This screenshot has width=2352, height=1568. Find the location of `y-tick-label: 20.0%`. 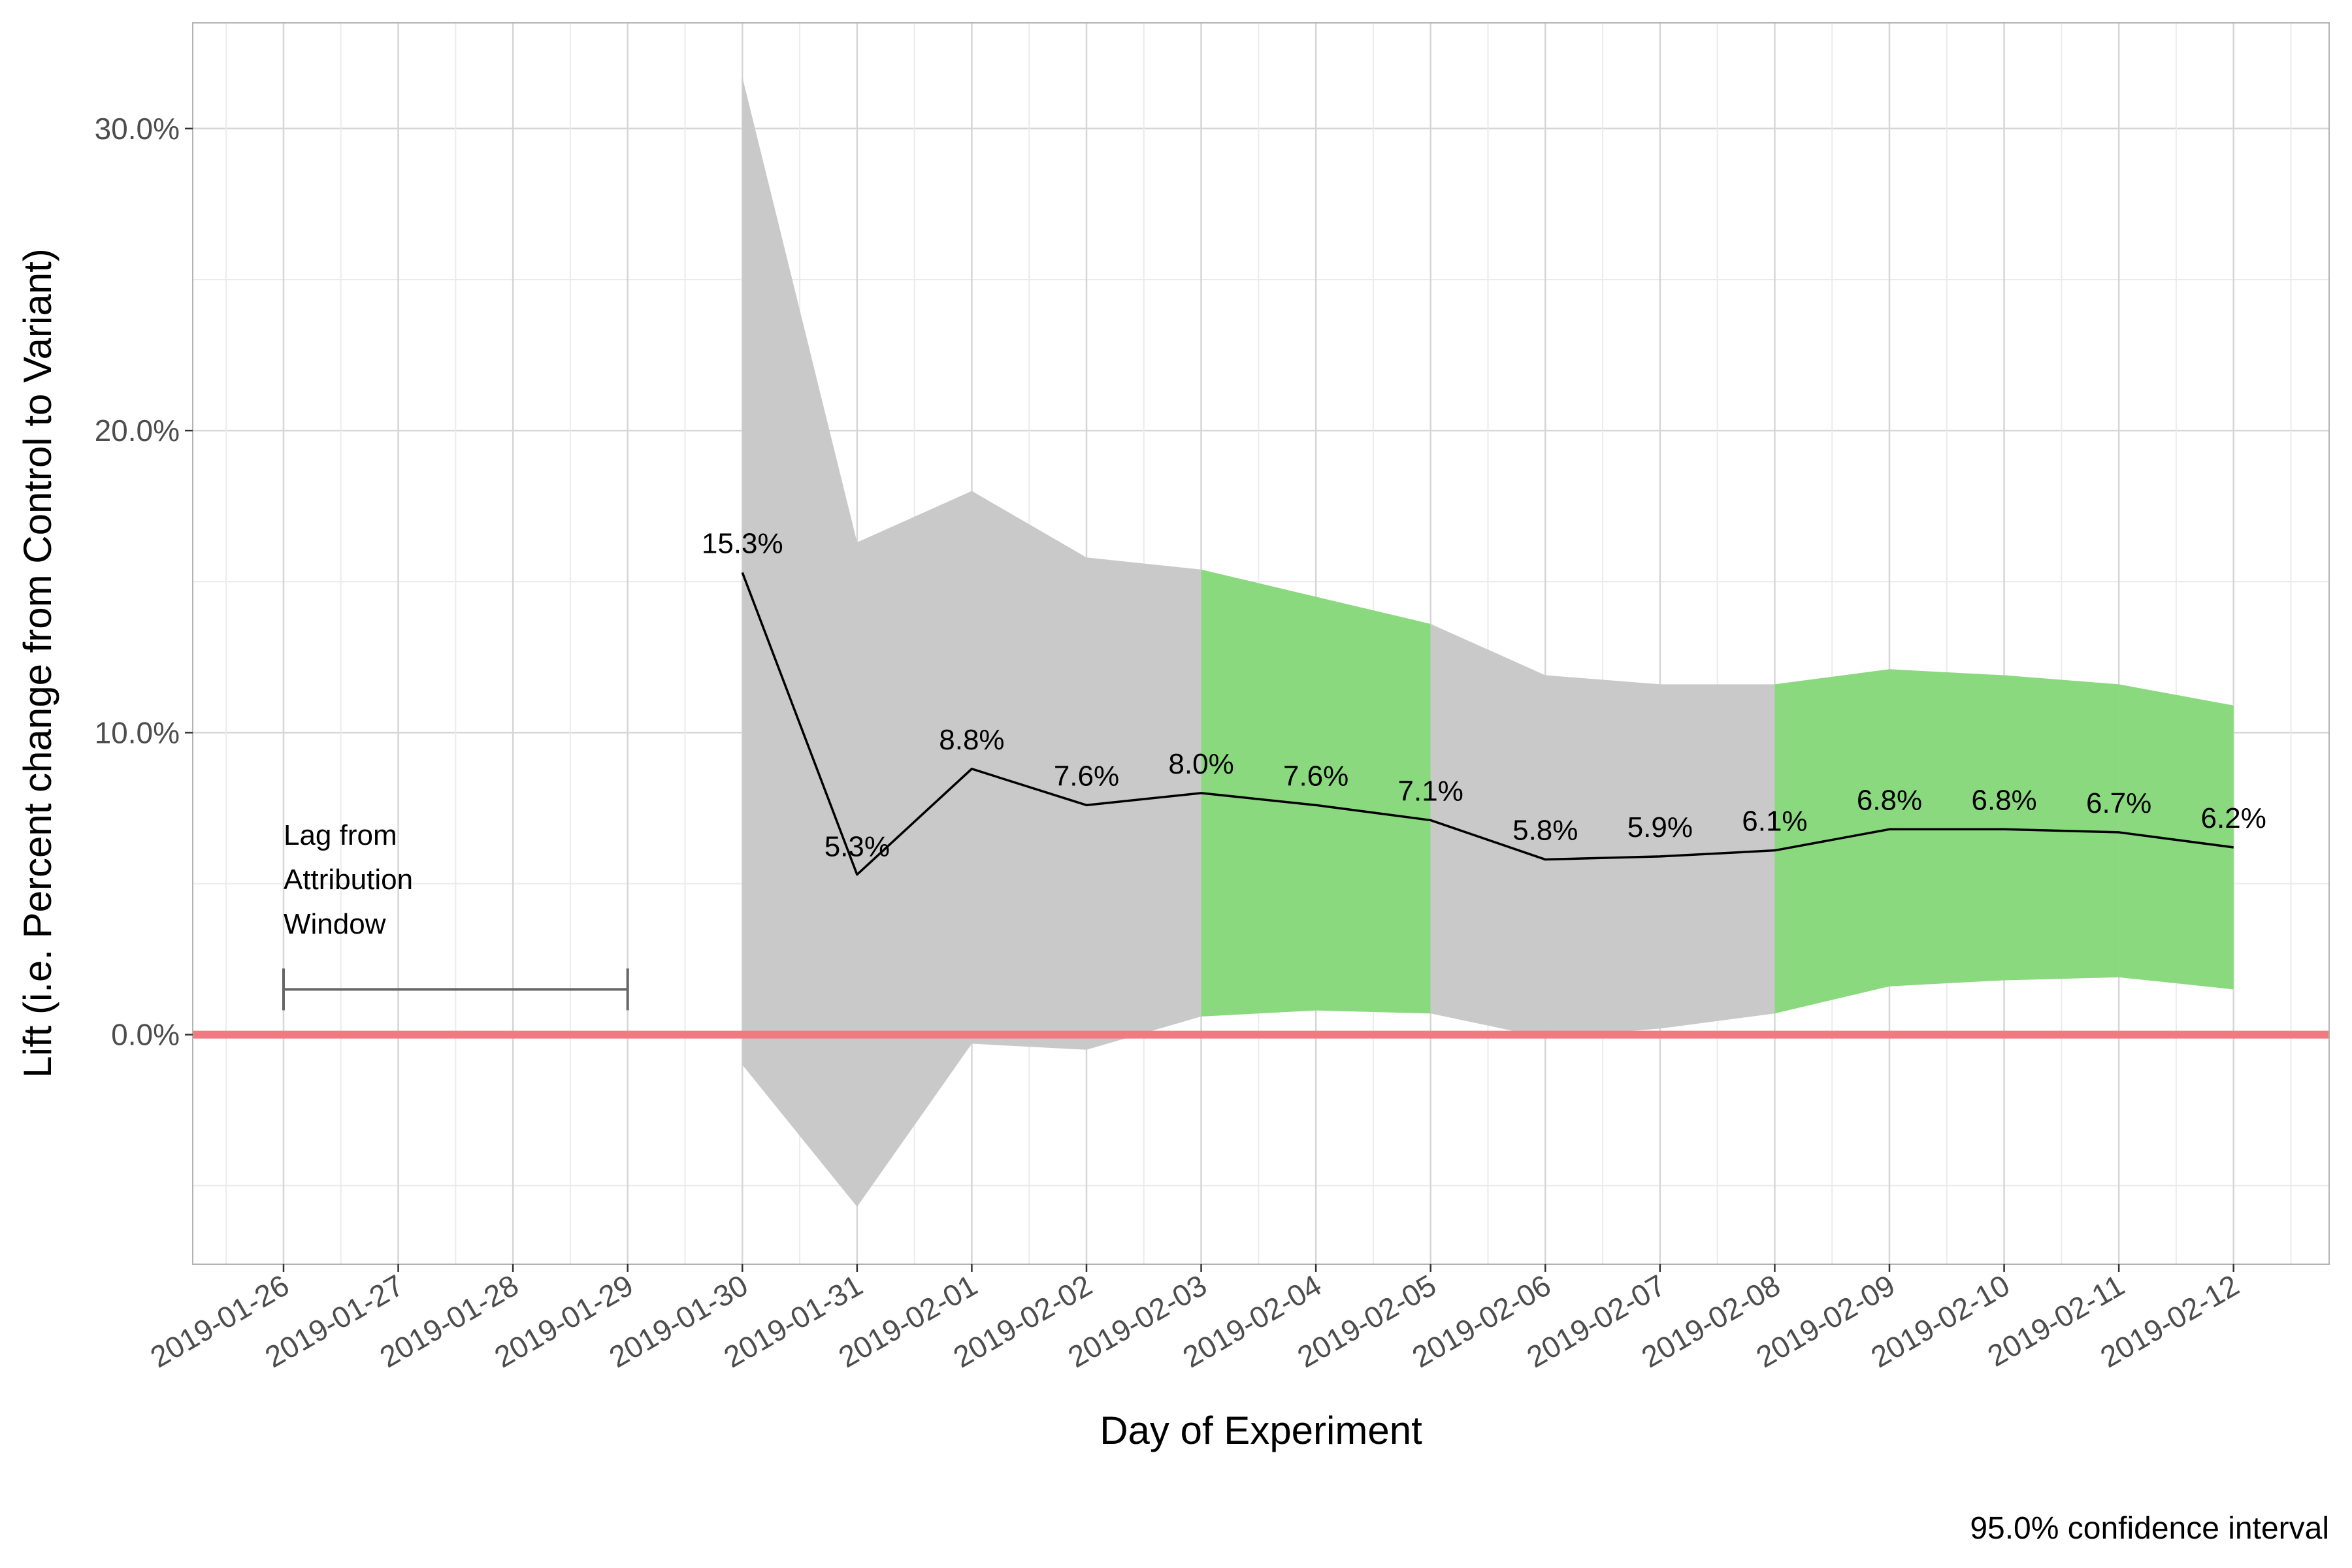

y-tick-label: 20.0% is located at coordinates (137, 431).